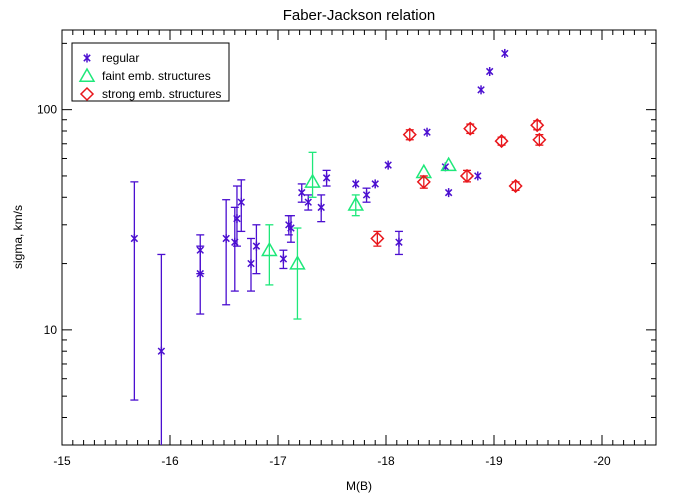 The image size is (700, 500). I want to click on x-tick-label: -16, so click(170, 461).